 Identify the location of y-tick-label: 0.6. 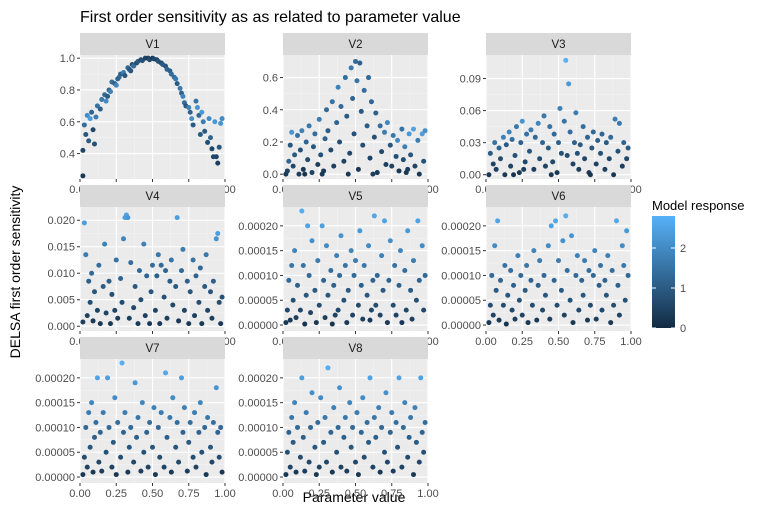
(67, 123).